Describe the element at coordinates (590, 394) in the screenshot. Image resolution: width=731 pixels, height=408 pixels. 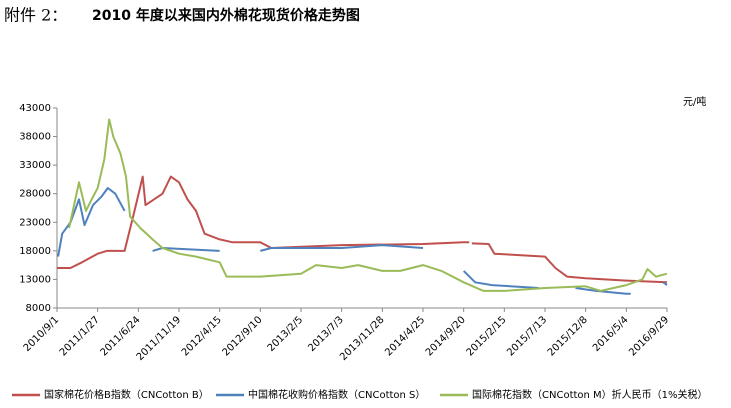
I see `legend-label: 国际棉花指数（CNCotton M）折人民币（1%关税）` at that location.